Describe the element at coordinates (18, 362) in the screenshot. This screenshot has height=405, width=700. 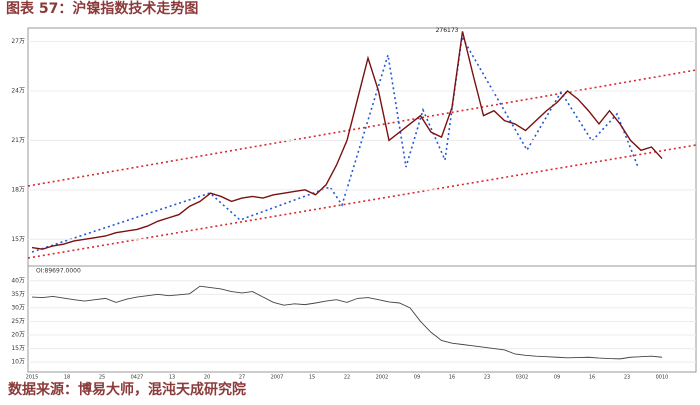
I see `y-tick-label: 10万` at that location.